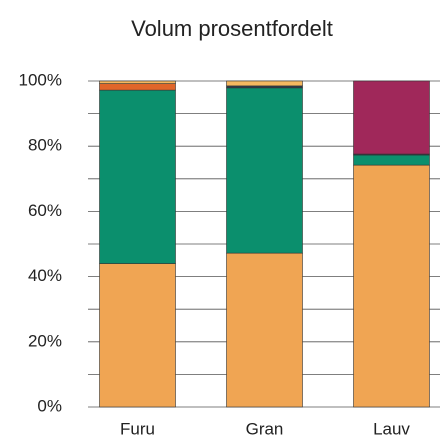 The width and height of the screenshot is (440, 439). I want to click on y-tick-label: 100%, so click(40, 79).